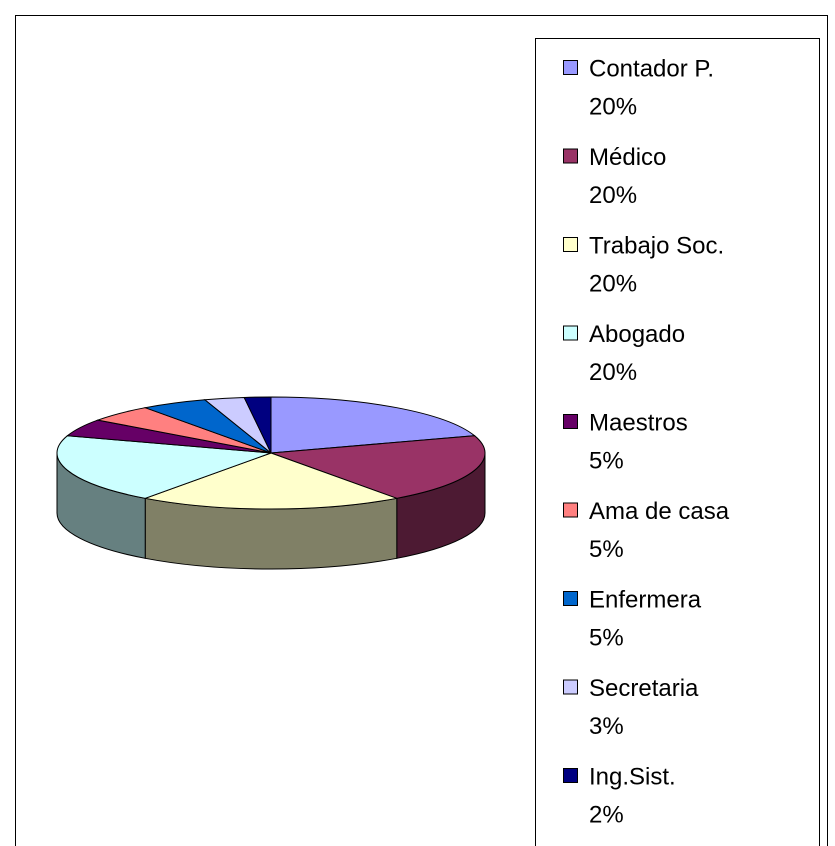 This screenshot has width=835, height=846. What do you see at coordinates (644, 688) in the screenshot?
I see `legend-label: Secretaria` at bounding box center [644, 688].